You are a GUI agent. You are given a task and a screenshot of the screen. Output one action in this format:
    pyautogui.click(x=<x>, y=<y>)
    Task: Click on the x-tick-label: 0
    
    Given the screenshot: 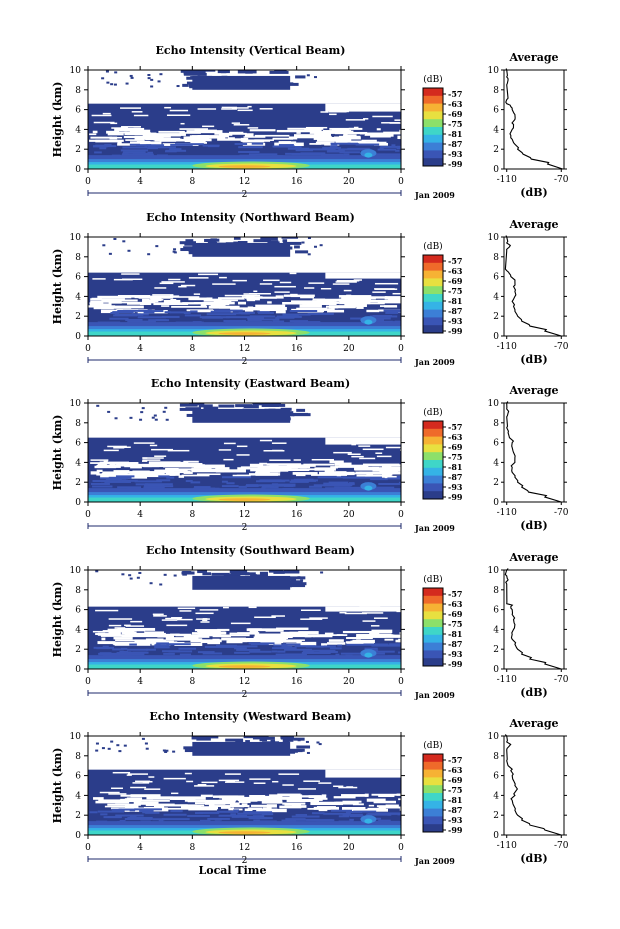 What is the action you would take?
    pyautogui.click(x=88, y=515)
    